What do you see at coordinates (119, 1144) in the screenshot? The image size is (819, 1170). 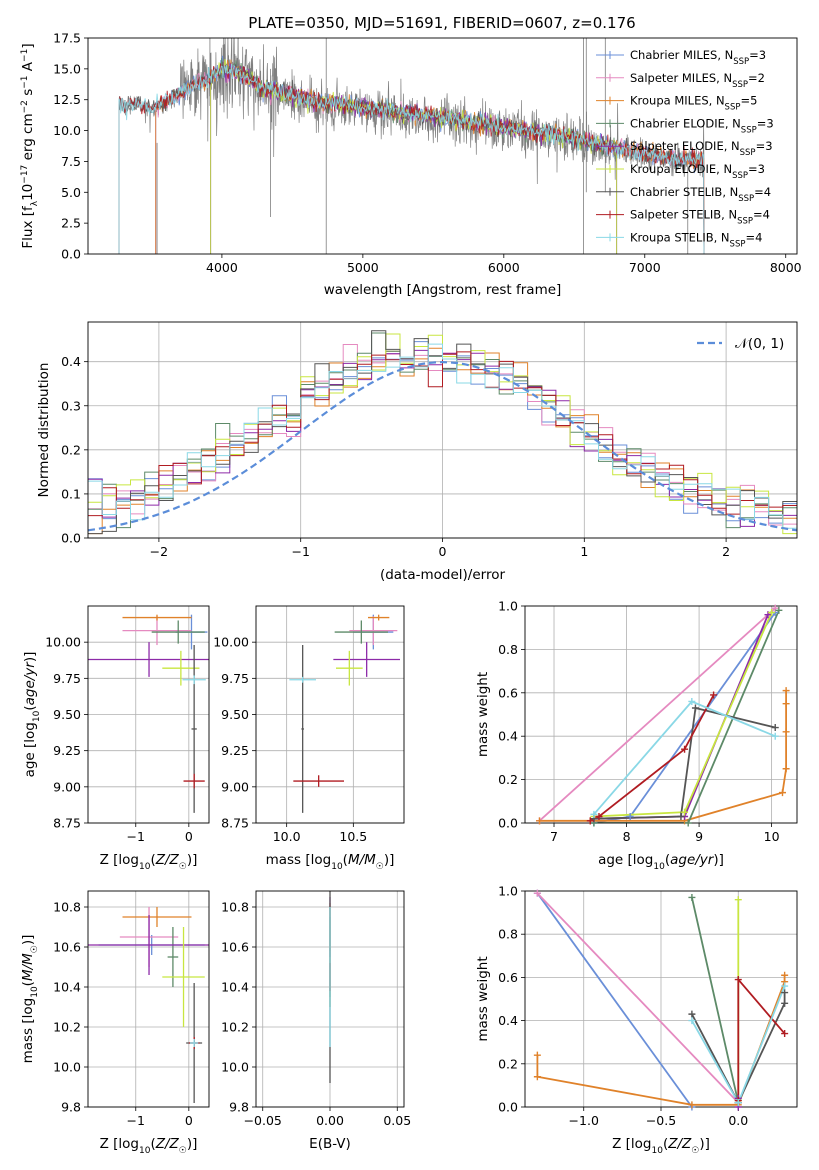 I see `x-axis-label-part: Z [log` at bounding box center [119, 1144].